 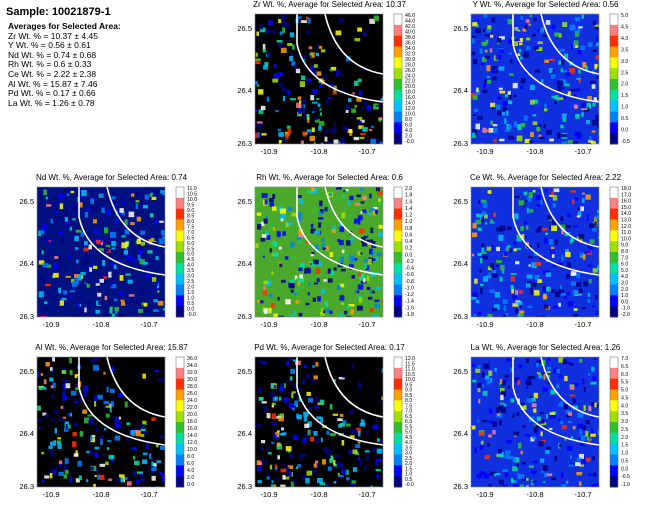 What do you see at coordinates (192, 359) in the screenshot?
I see `colorbar-tick-label: 36.0` at bounding box center [192, 359].